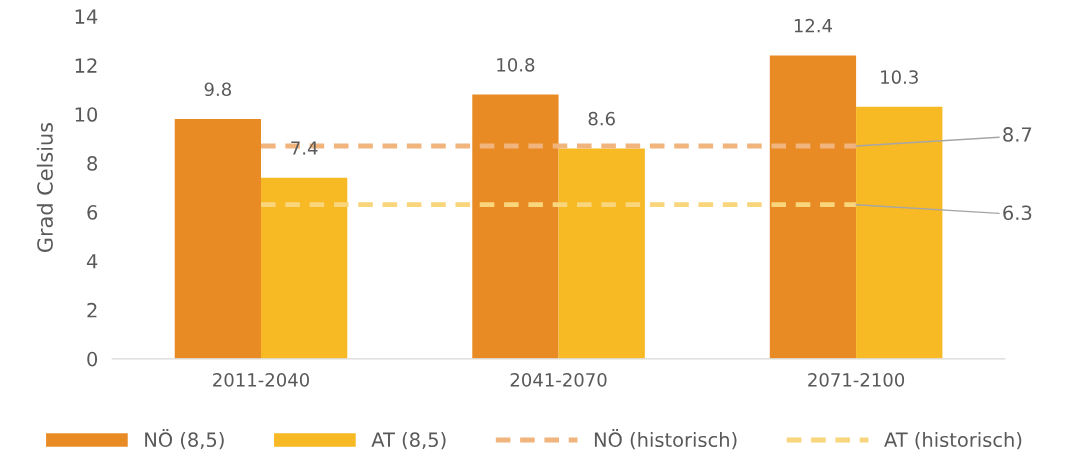 The image size is (1069, 466). I want to click on data-label: 12.4, so click(813, 25).